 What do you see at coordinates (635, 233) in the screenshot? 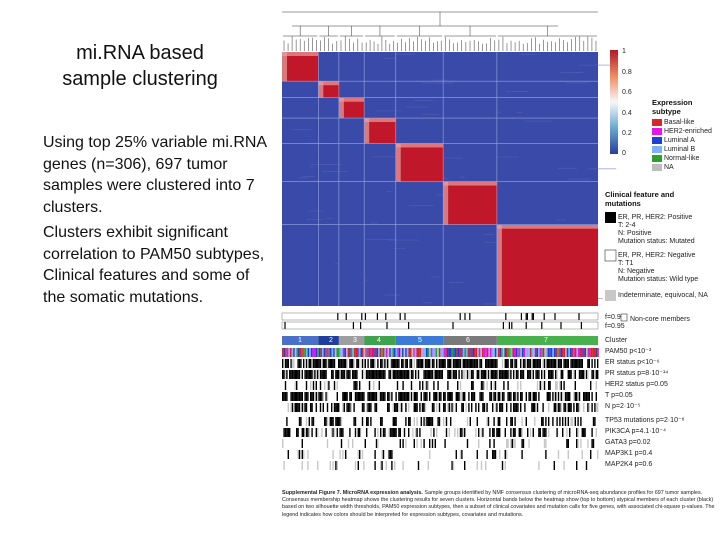
I see `clinical-positive-3: N: Positive` at bounding box center [635, 233].